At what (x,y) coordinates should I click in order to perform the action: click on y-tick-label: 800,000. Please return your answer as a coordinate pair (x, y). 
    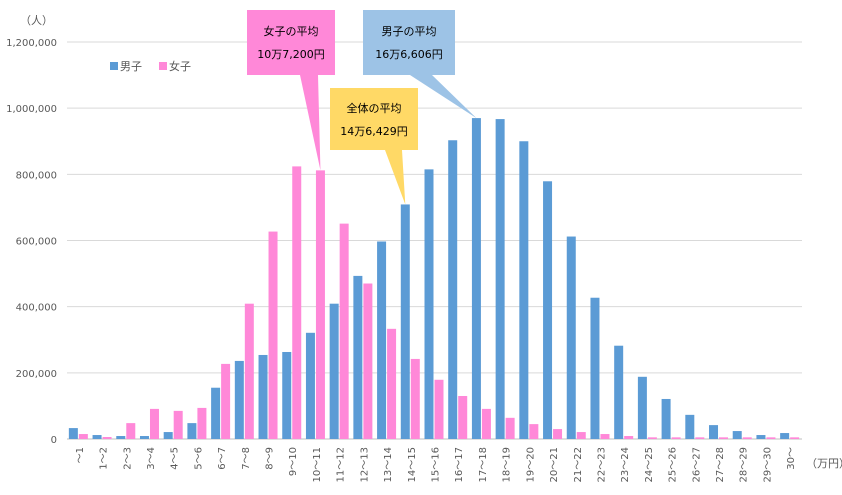
    Looking at the image, I should click on (36, 175).